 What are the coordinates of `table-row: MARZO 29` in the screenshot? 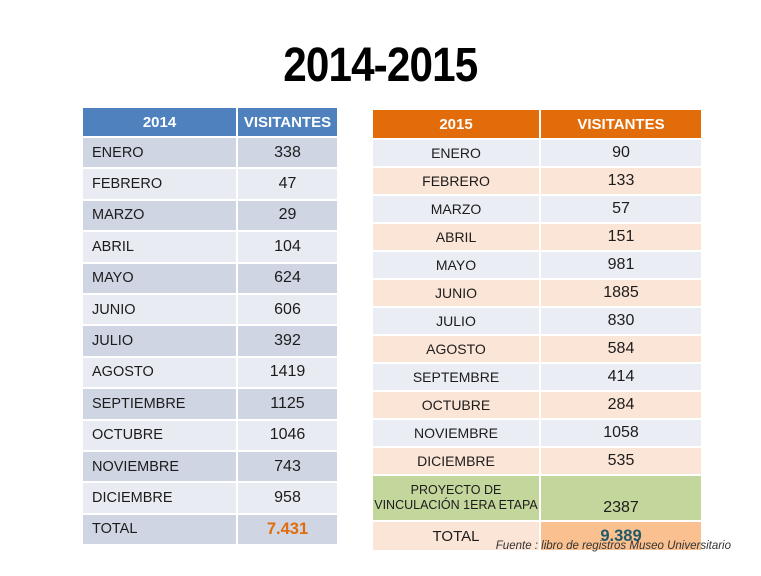 It's located at (210, 215).